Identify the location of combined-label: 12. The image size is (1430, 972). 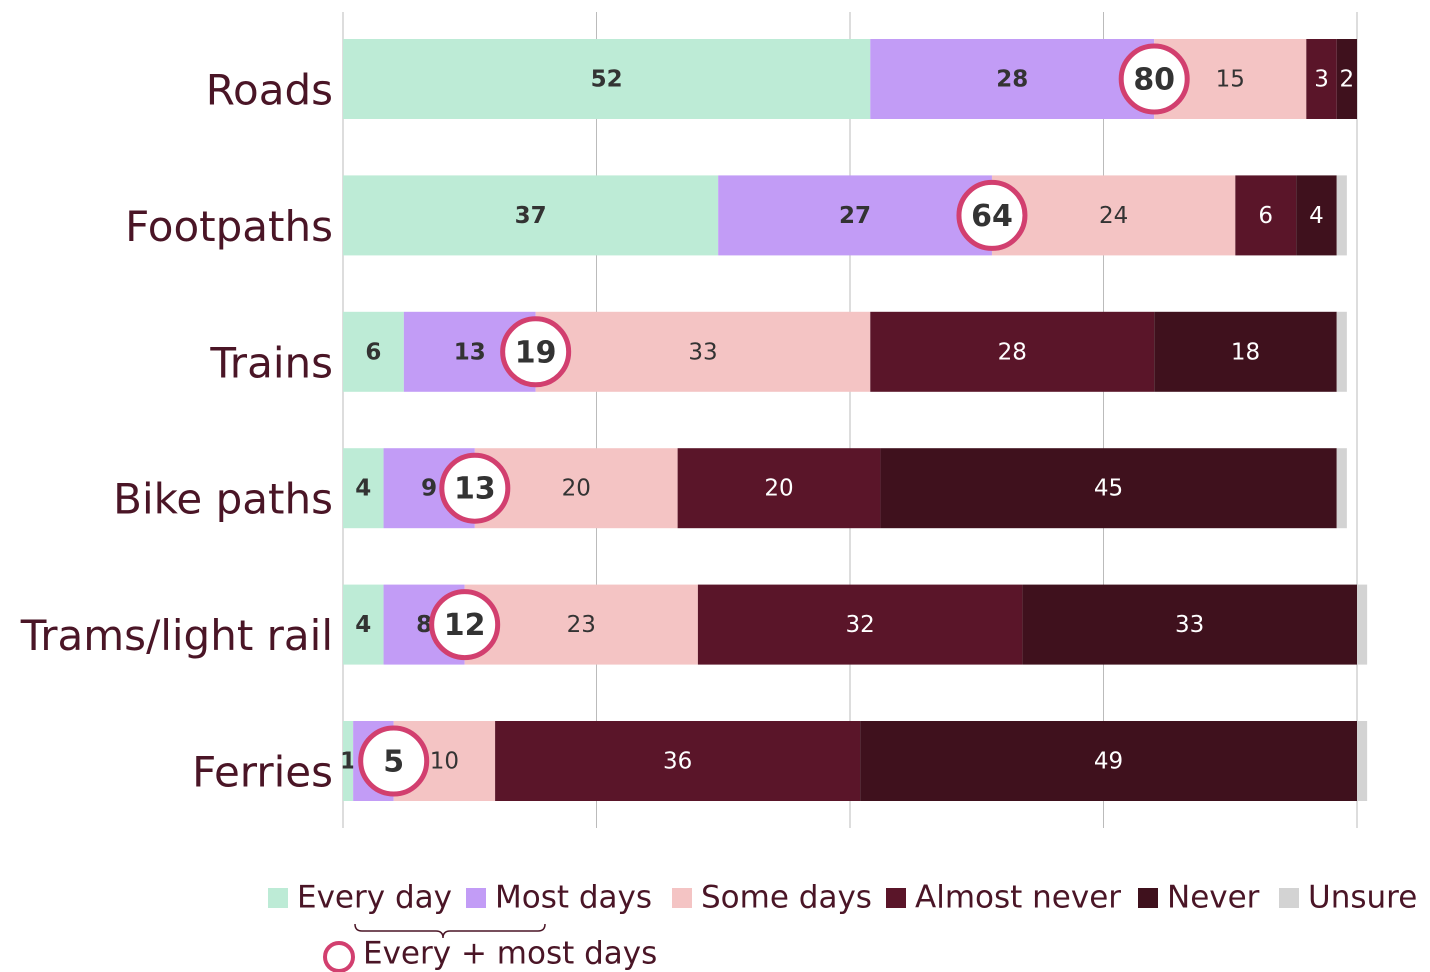
(465, 625).